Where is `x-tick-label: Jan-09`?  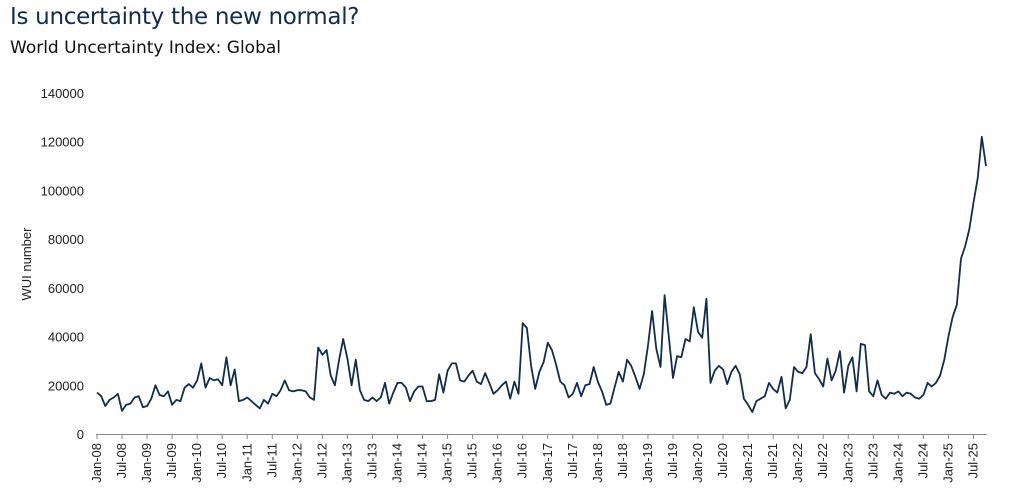
x-tick-label: Jan-09 is located at coordinates (146, 463).